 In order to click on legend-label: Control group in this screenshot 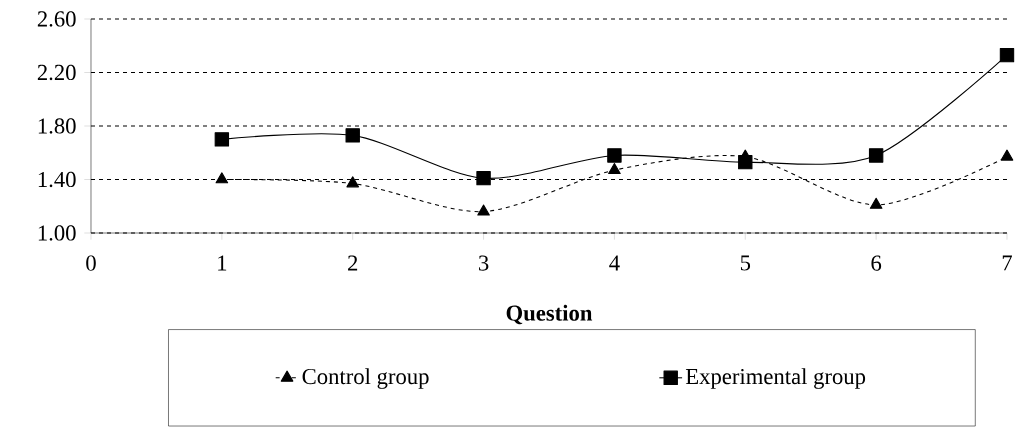, I will do `click(365, 378)`.